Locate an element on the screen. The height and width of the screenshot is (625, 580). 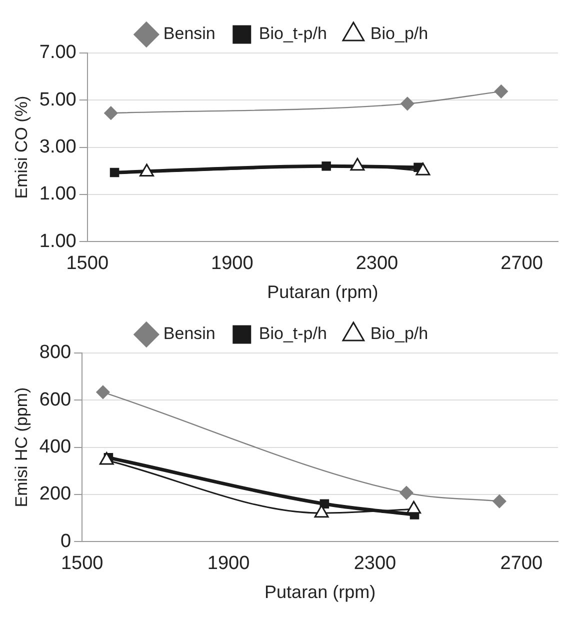
y-axis-title: Emisi CO (%) is located at coordinates (21, 147).